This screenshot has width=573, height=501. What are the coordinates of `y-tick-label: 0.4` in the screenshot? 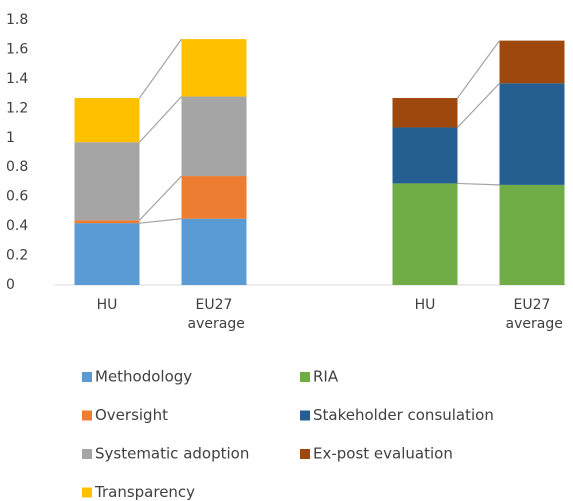 It's located at (17, 226).